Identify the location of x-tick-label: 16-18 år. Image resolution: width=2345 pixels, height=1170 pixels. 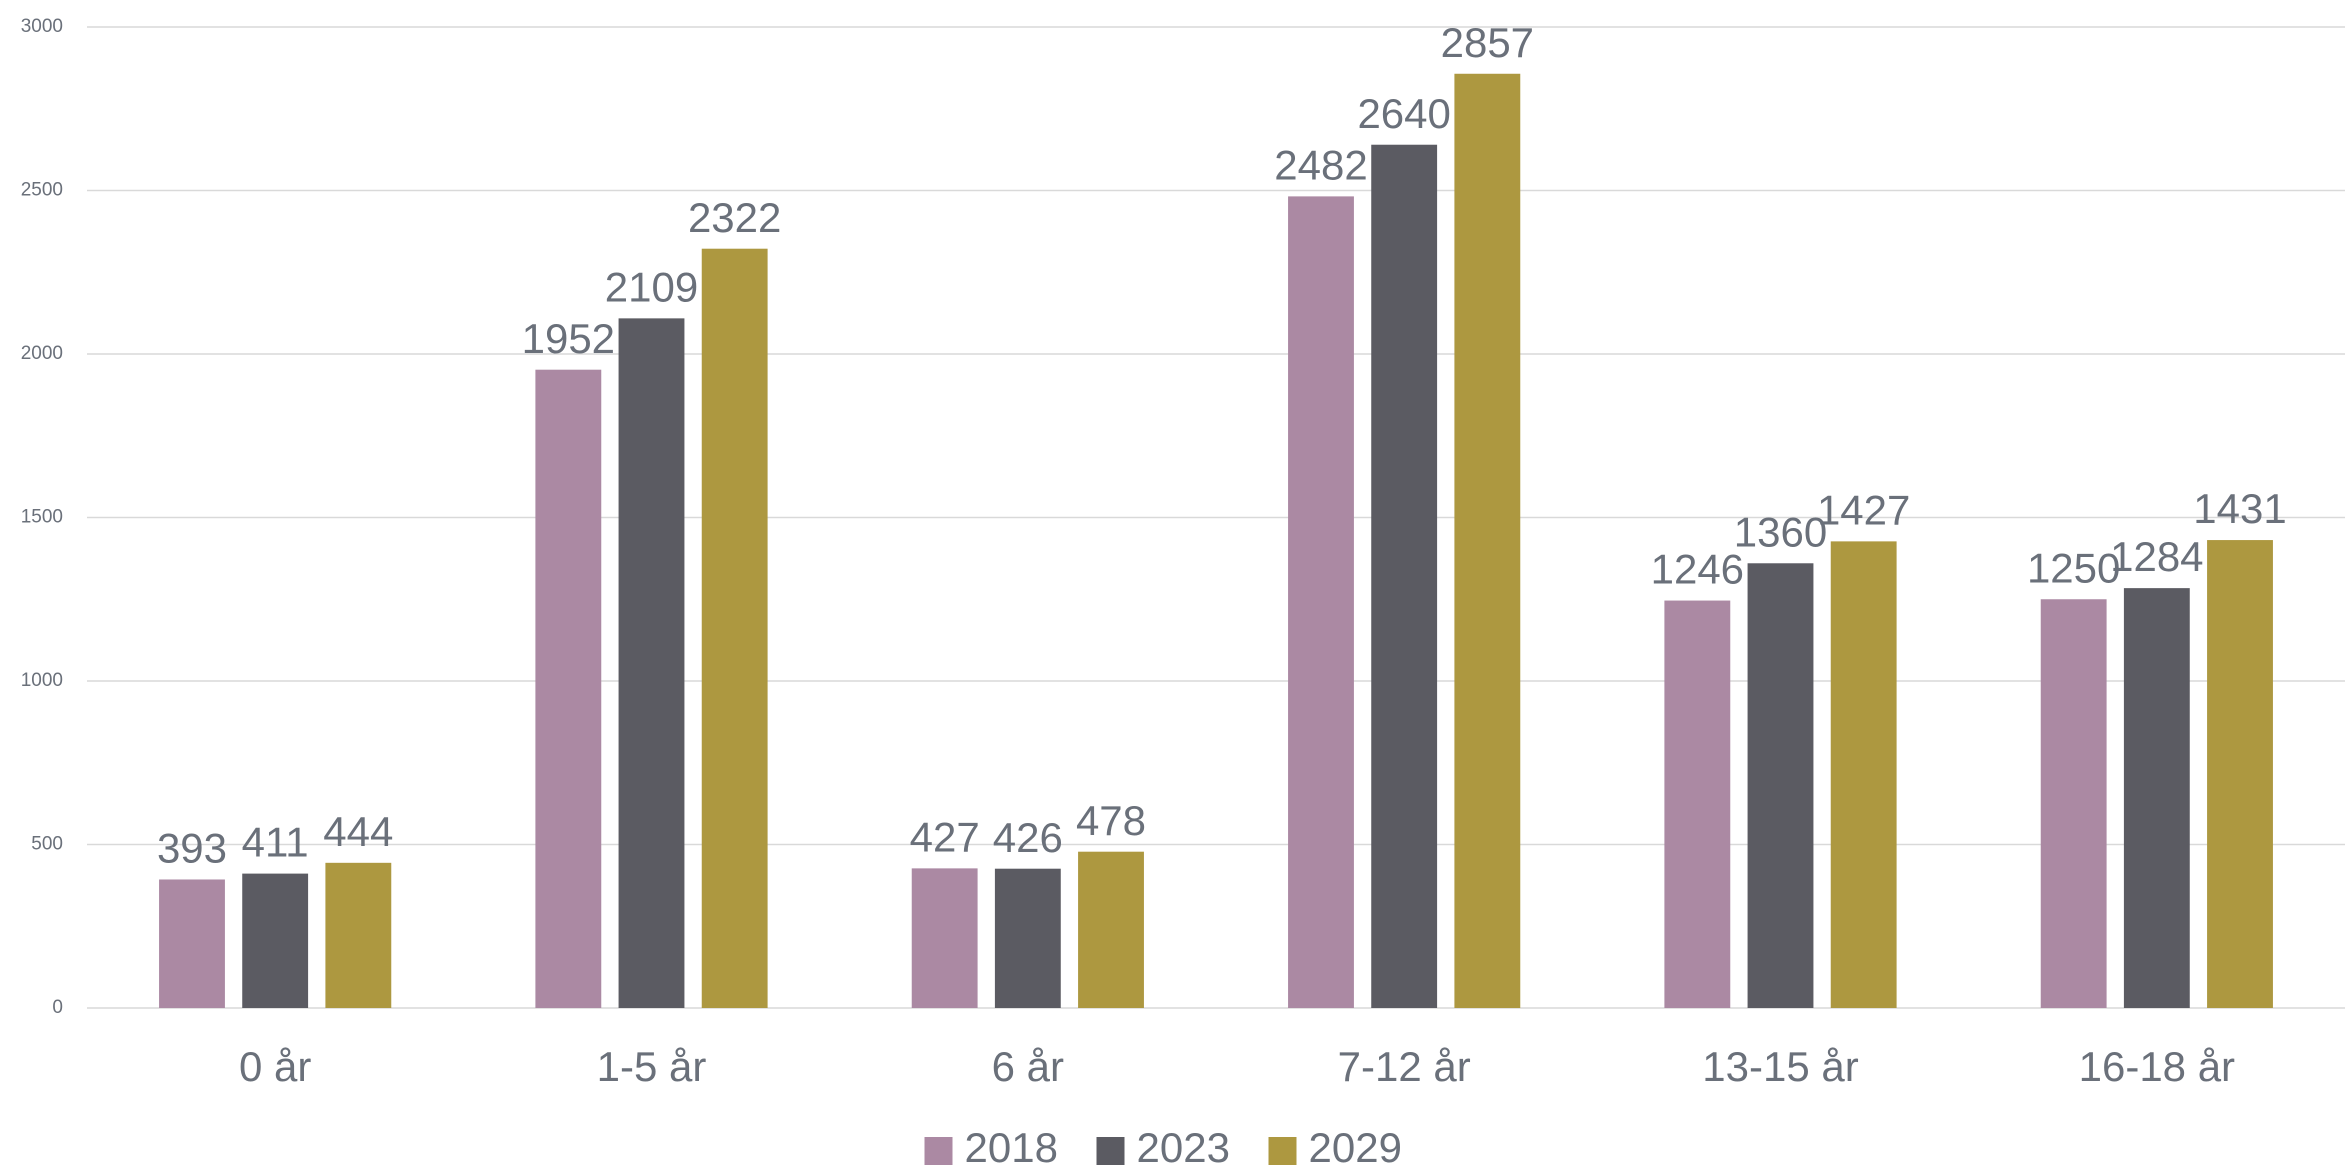
(2157, 1066).